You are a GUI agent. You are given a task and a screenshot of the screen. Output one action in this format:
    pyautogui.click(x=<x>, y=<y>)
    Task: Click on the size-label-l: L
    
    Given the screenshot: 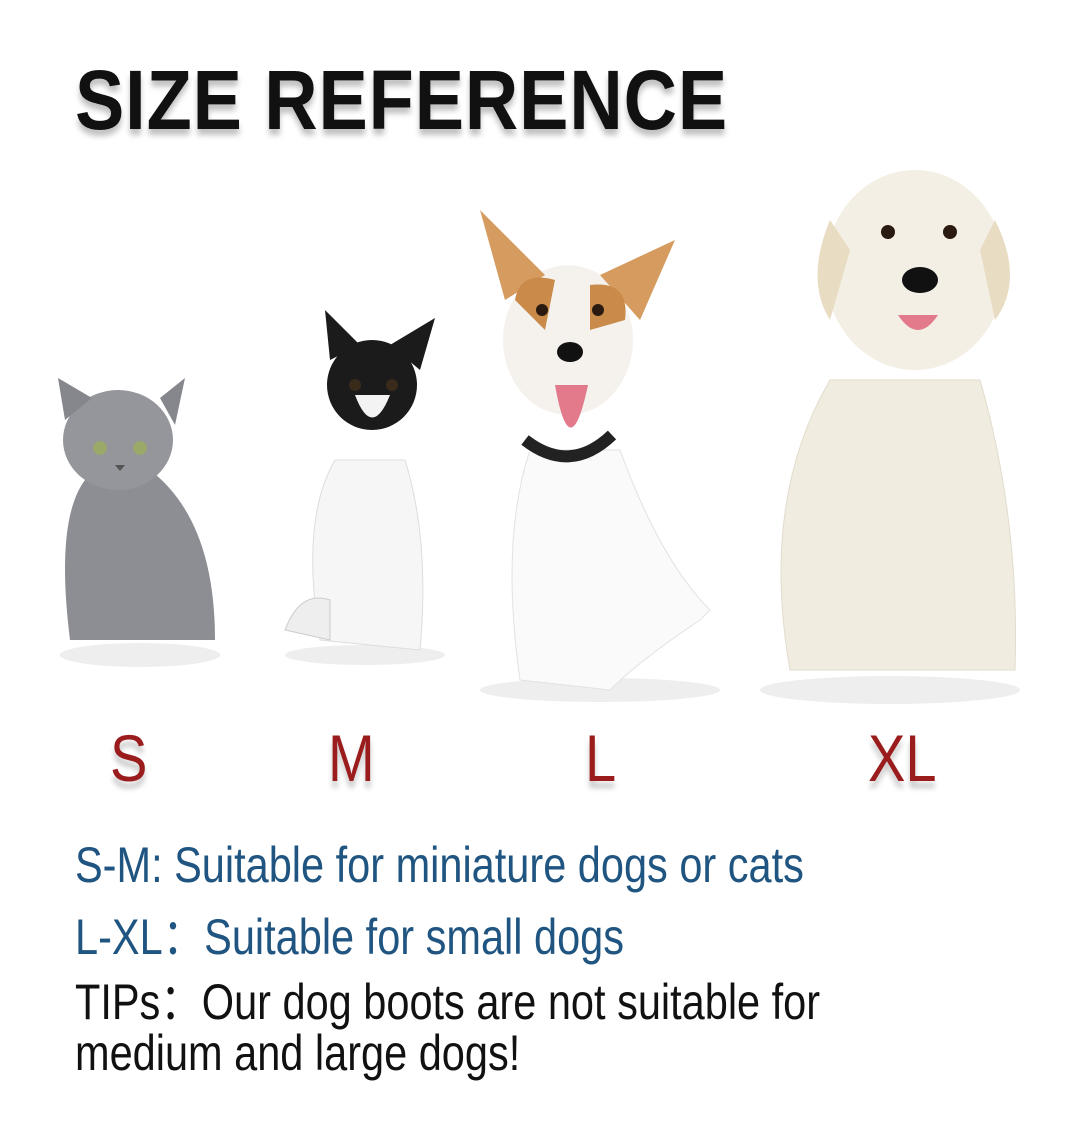 What is the action you would take?
    pyautogui.click(x=601, y=758)
    